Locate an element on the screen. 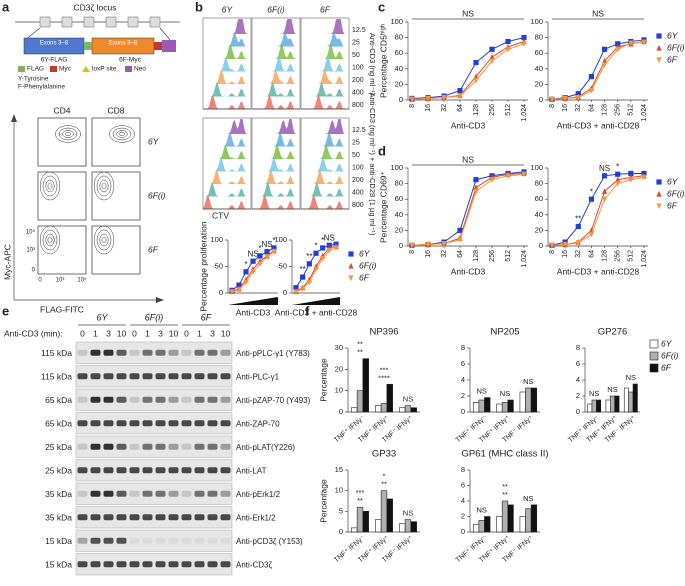 The height and width of the screenshot is (586, 685). row-label: 6F(i) is located at coordinates (157, 195).